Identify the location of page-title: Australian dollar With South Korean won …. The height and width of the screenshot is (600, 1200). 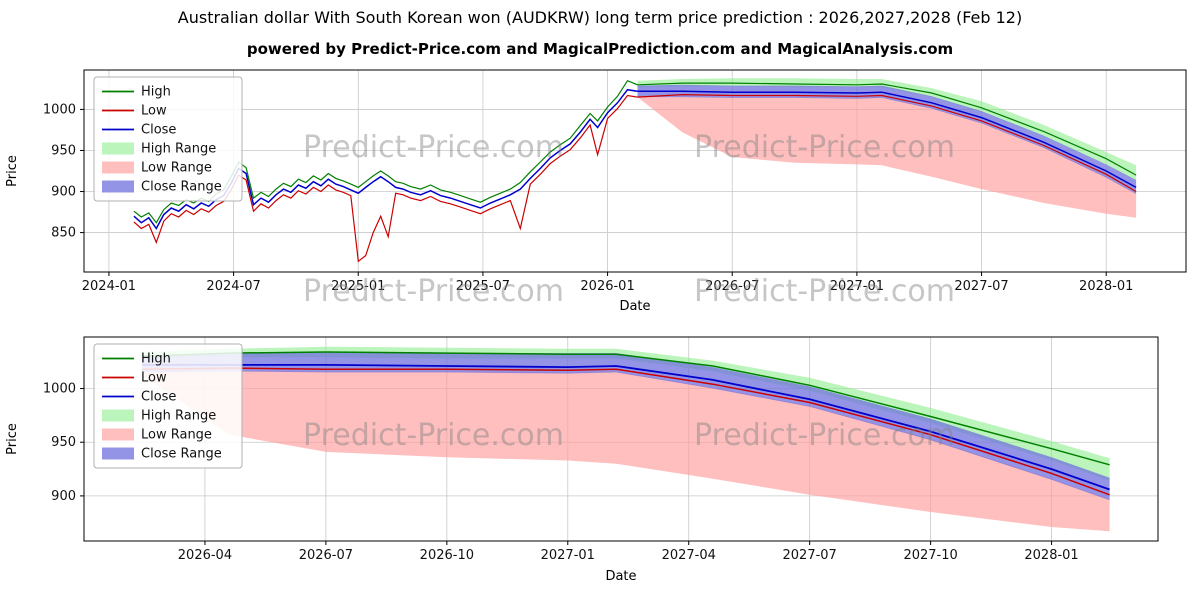
(600, 17).